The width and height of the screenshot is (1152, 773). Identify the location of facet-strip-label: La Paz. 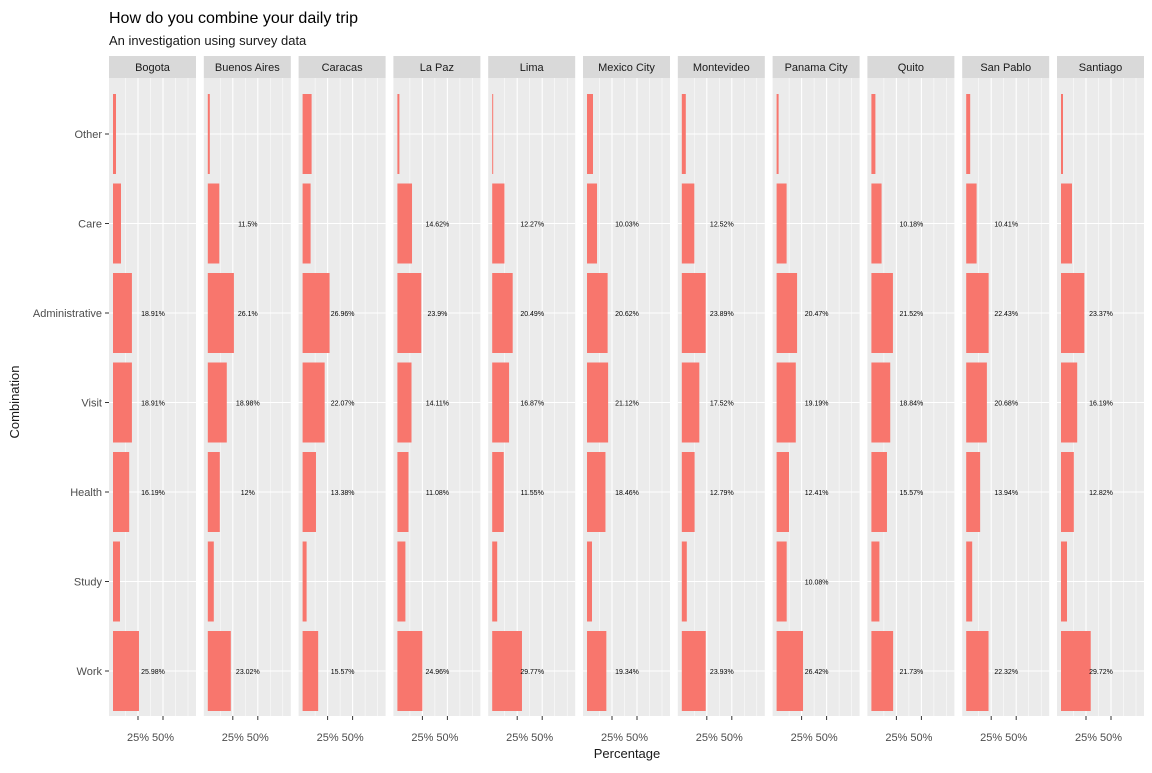
(437, 68).